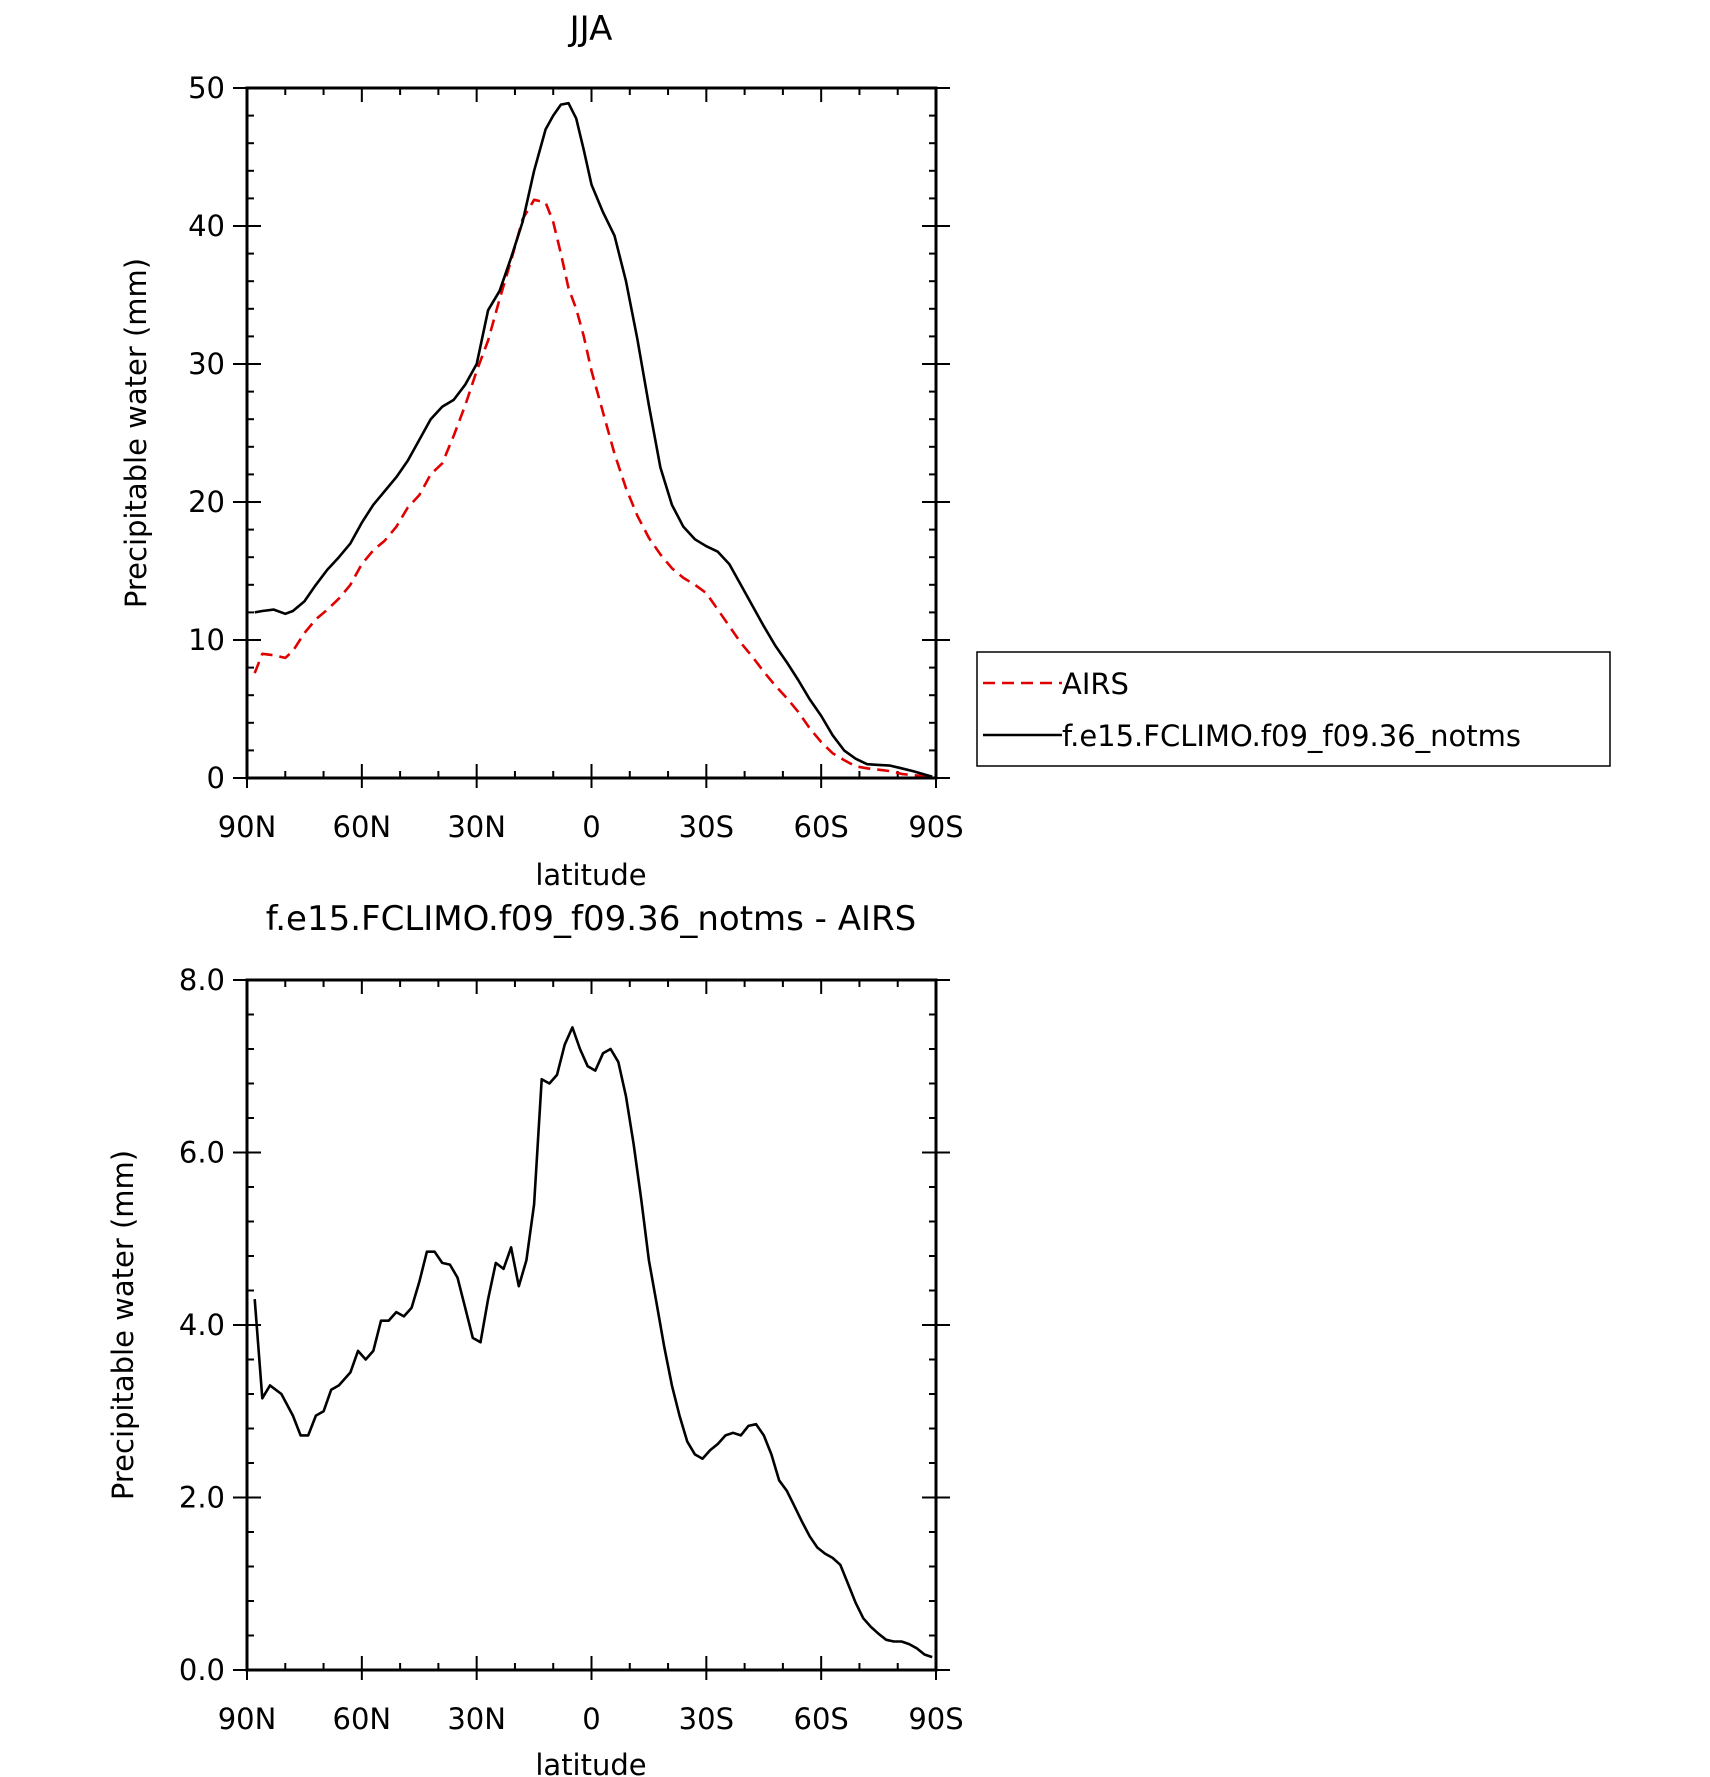 This screenshot has width=1710, height=1777. What do you see at coordinates (1095, 684) in the screenshot?
I see `legend-label-airs: AIRS` at bounding box center [1095, 684].